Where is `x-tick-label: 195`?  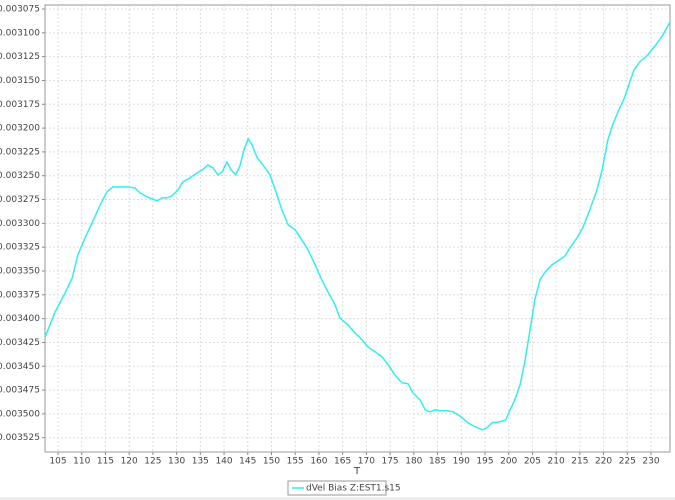 x-tick-label: 195 is located at coordinates (484, 462).